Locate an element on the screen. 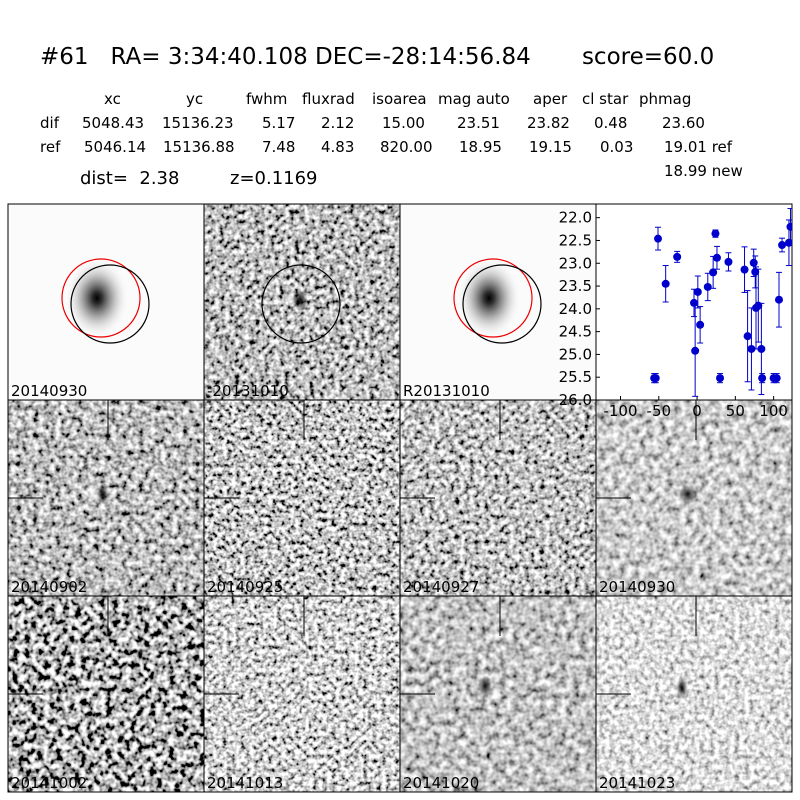 This screenshot has height=800, width=800. panel-label: 20140927 is located at coordinates (441, 587).